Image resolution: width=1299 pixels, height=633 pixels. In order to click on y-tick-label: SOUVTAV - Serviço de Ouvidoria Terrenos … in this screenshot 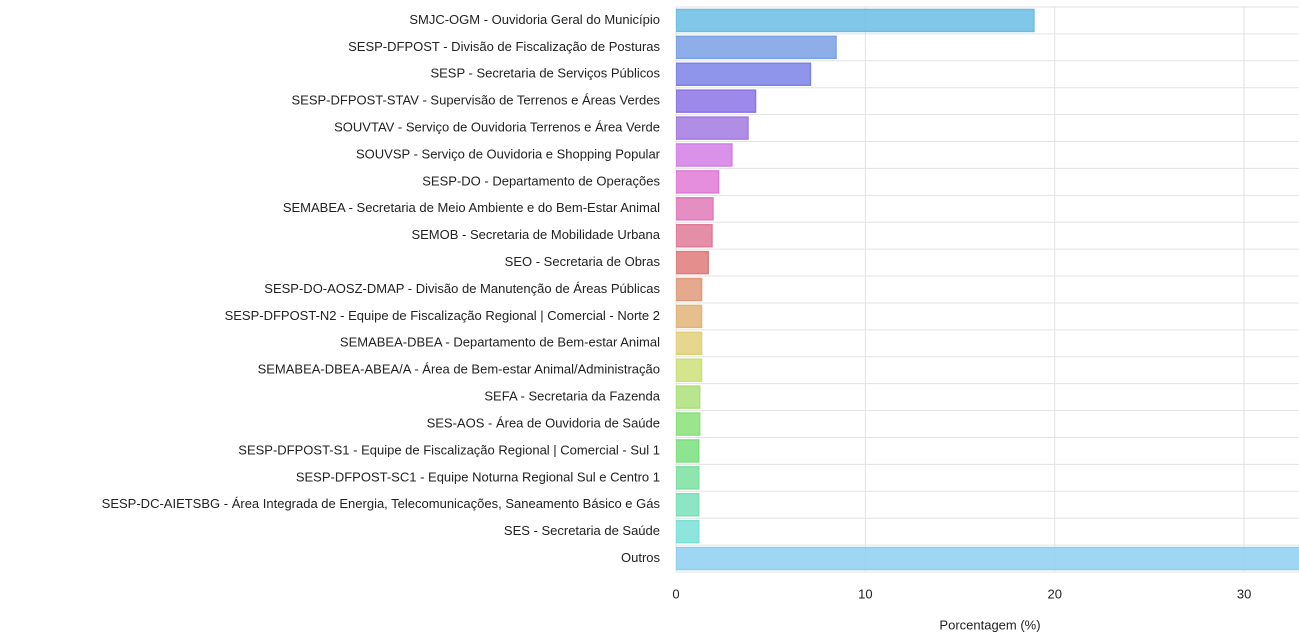, I will do `click(497, 127)`.